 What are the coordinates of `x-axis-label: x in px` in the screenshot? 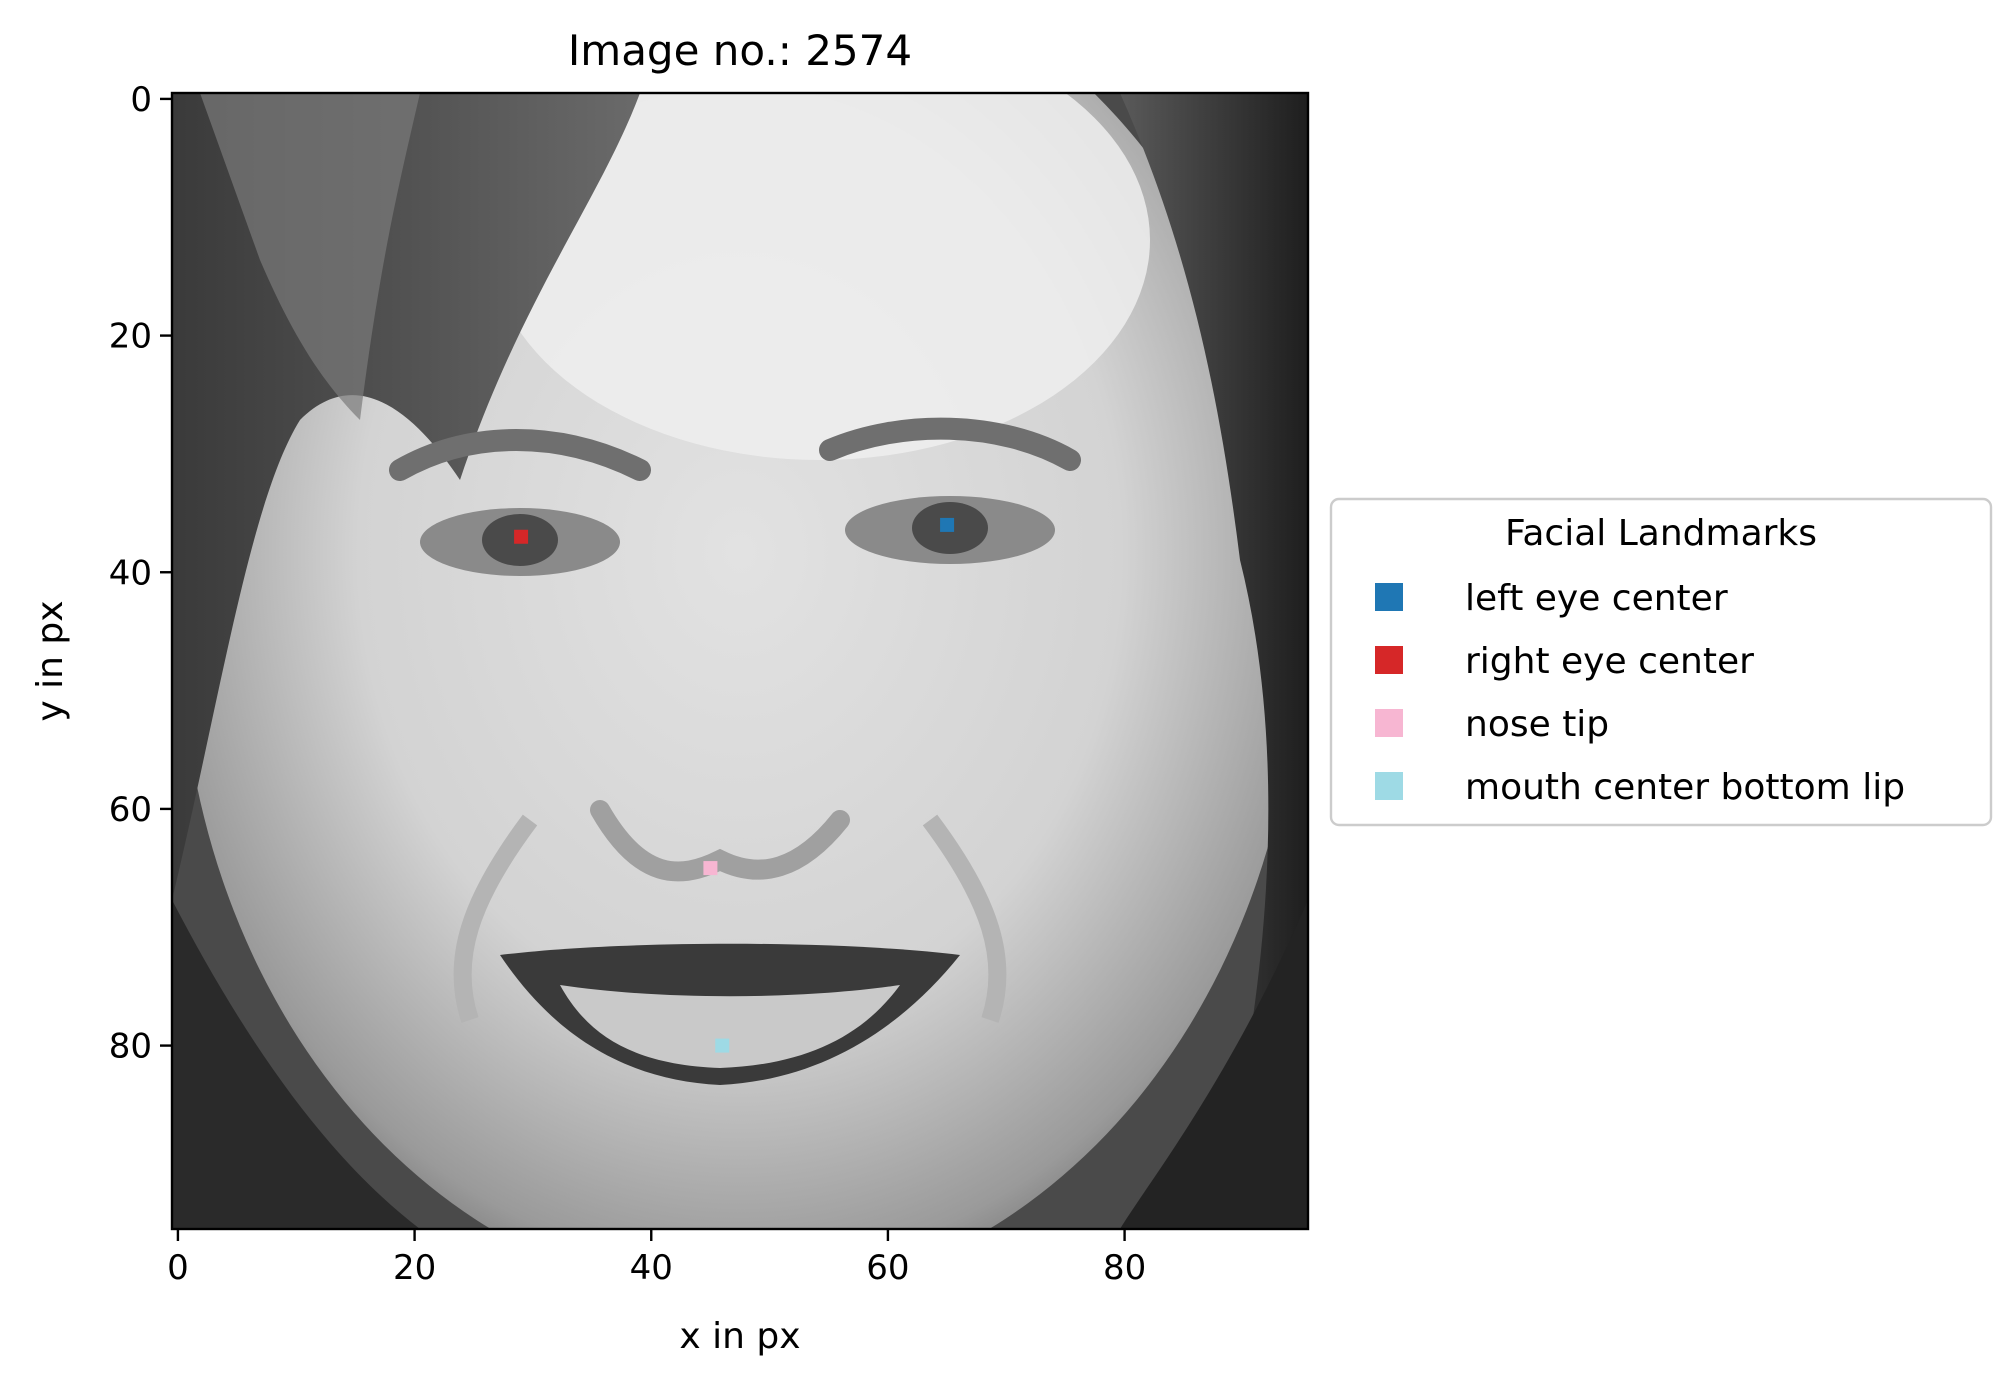 It's located at (739, 1336).